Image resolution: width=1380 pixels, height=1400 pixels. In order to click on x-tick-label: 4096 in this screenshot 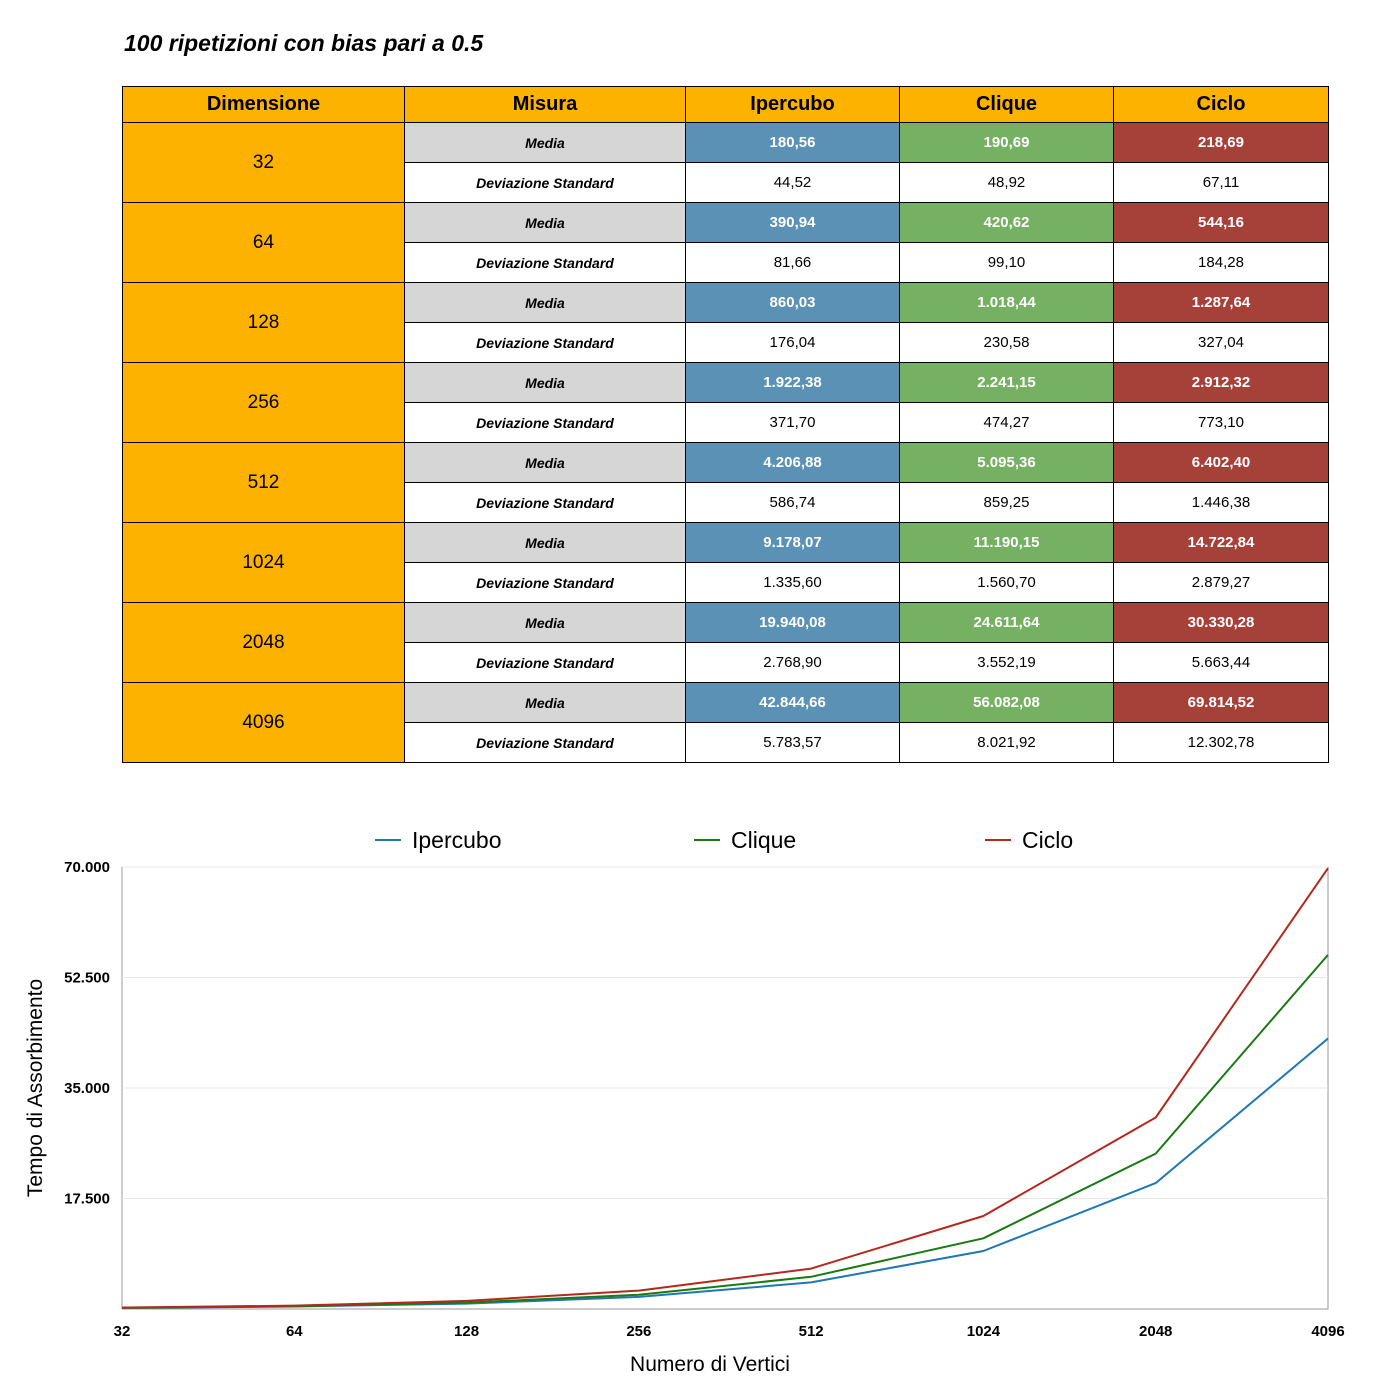, I will do `click(1327, 1331)`.